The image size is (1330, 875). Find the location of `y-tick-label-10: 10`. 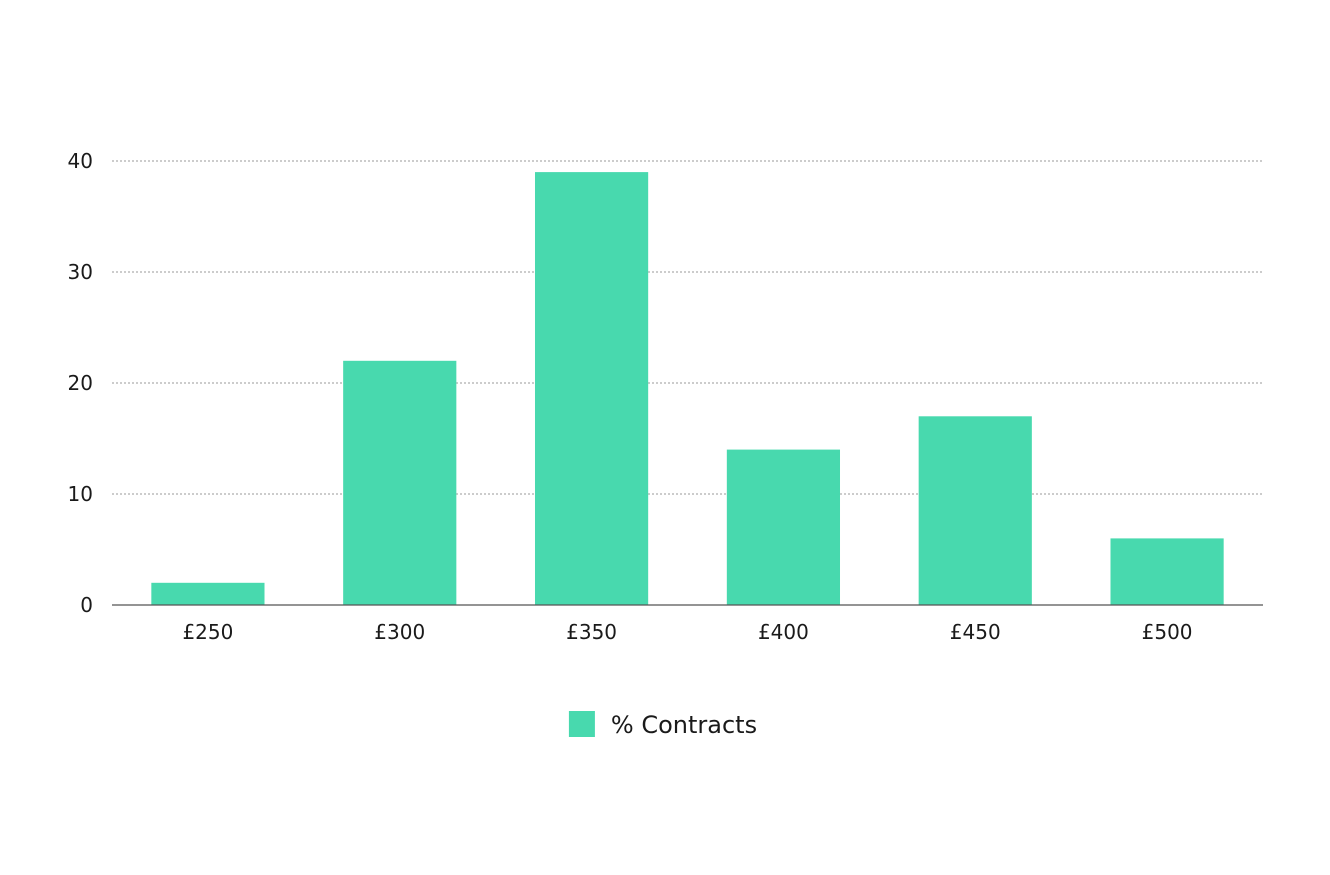

y-tick-label-10: 10 is located at coordinates (80, 494).